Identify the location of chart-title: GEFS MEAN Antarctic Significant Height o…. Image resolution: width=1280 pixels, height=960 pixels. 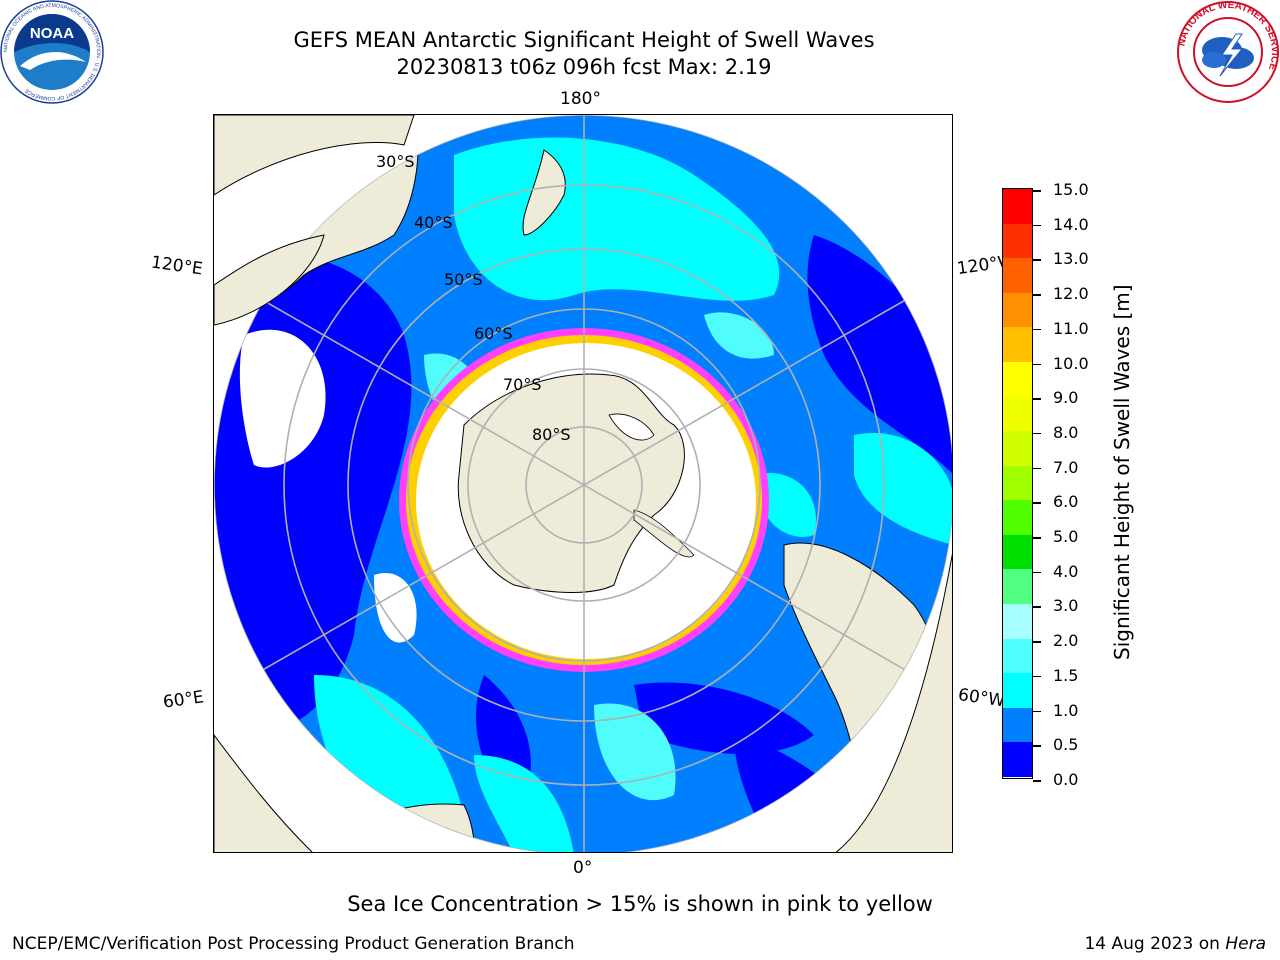
(584, 40).